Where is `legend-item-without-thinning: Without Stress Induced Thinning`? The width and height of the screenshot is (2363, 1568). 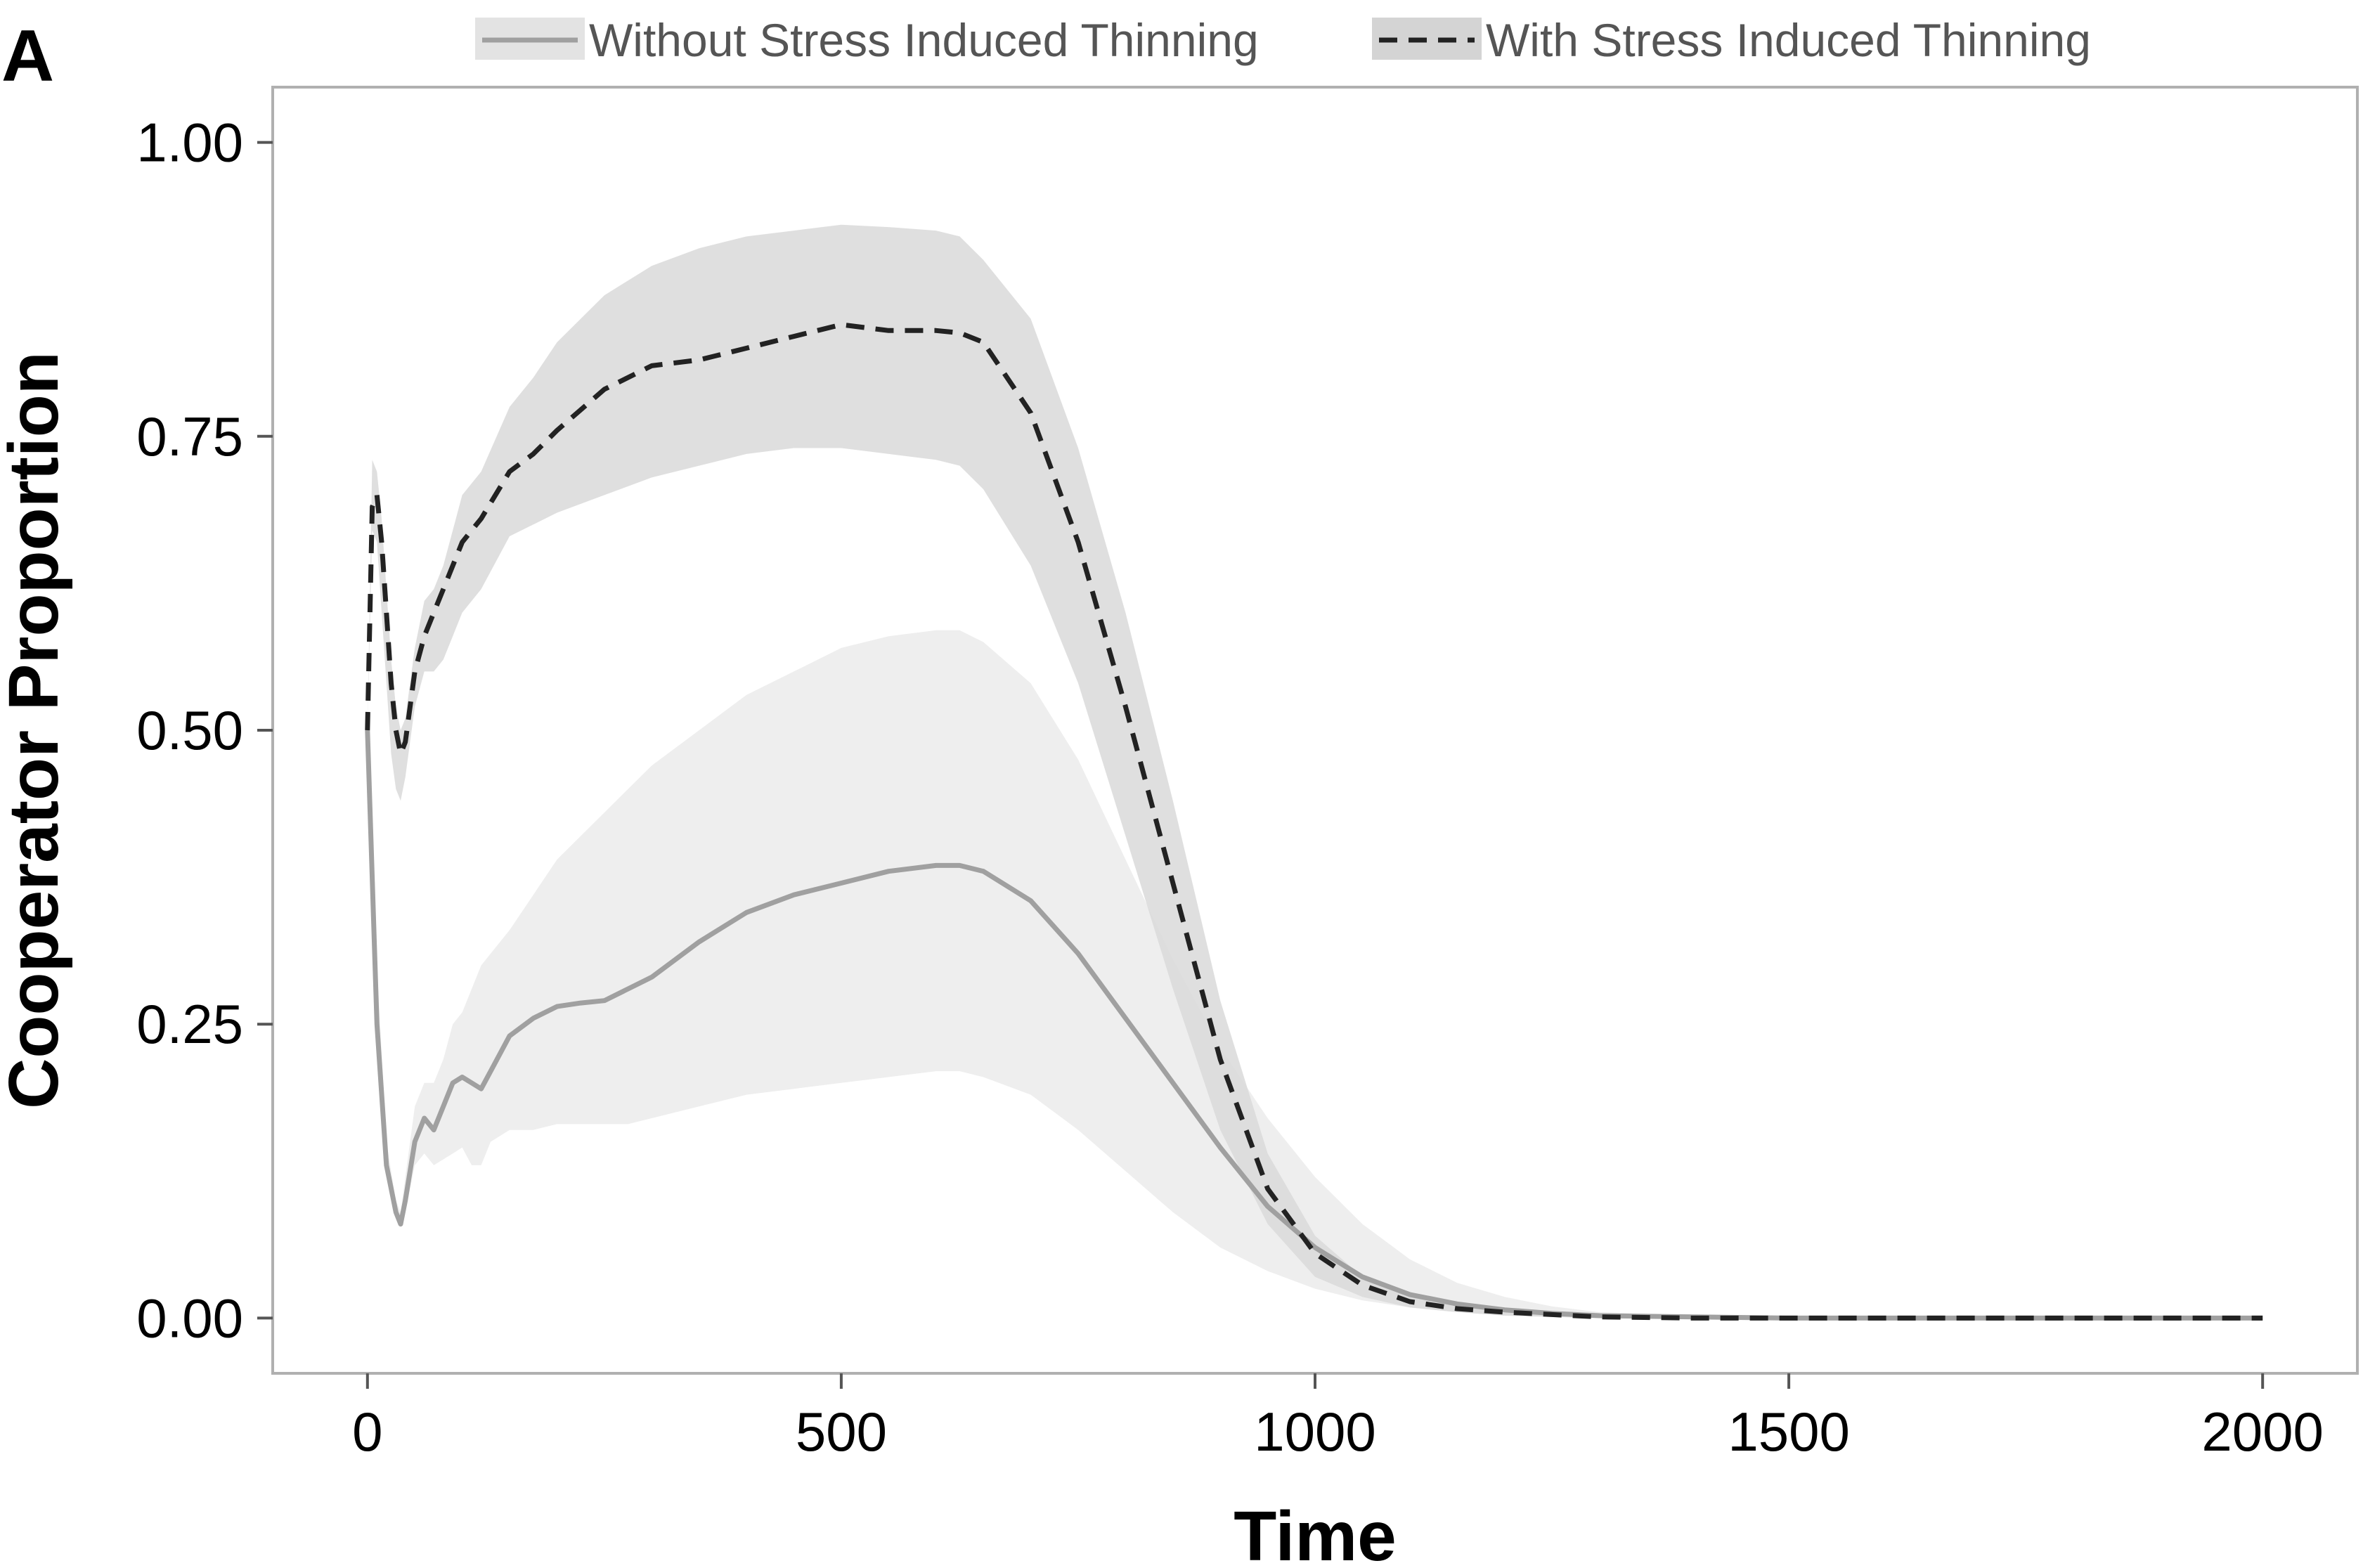
legend-item-without-thinning: Without Stress Induced Thinning is located at coordinates (867, 40).